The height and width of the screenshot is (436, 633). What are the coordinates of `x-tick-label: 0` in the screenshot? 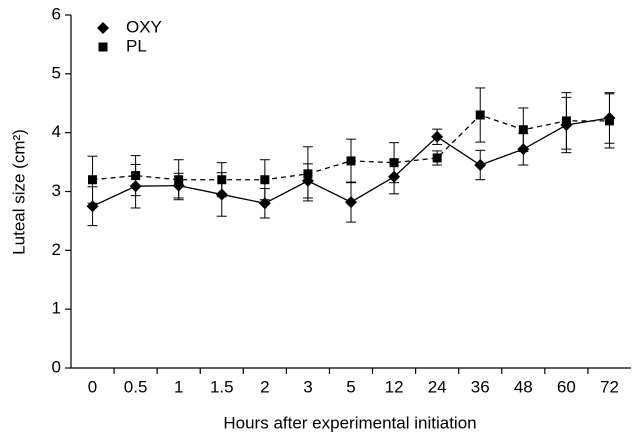 It's located at (92, 386).